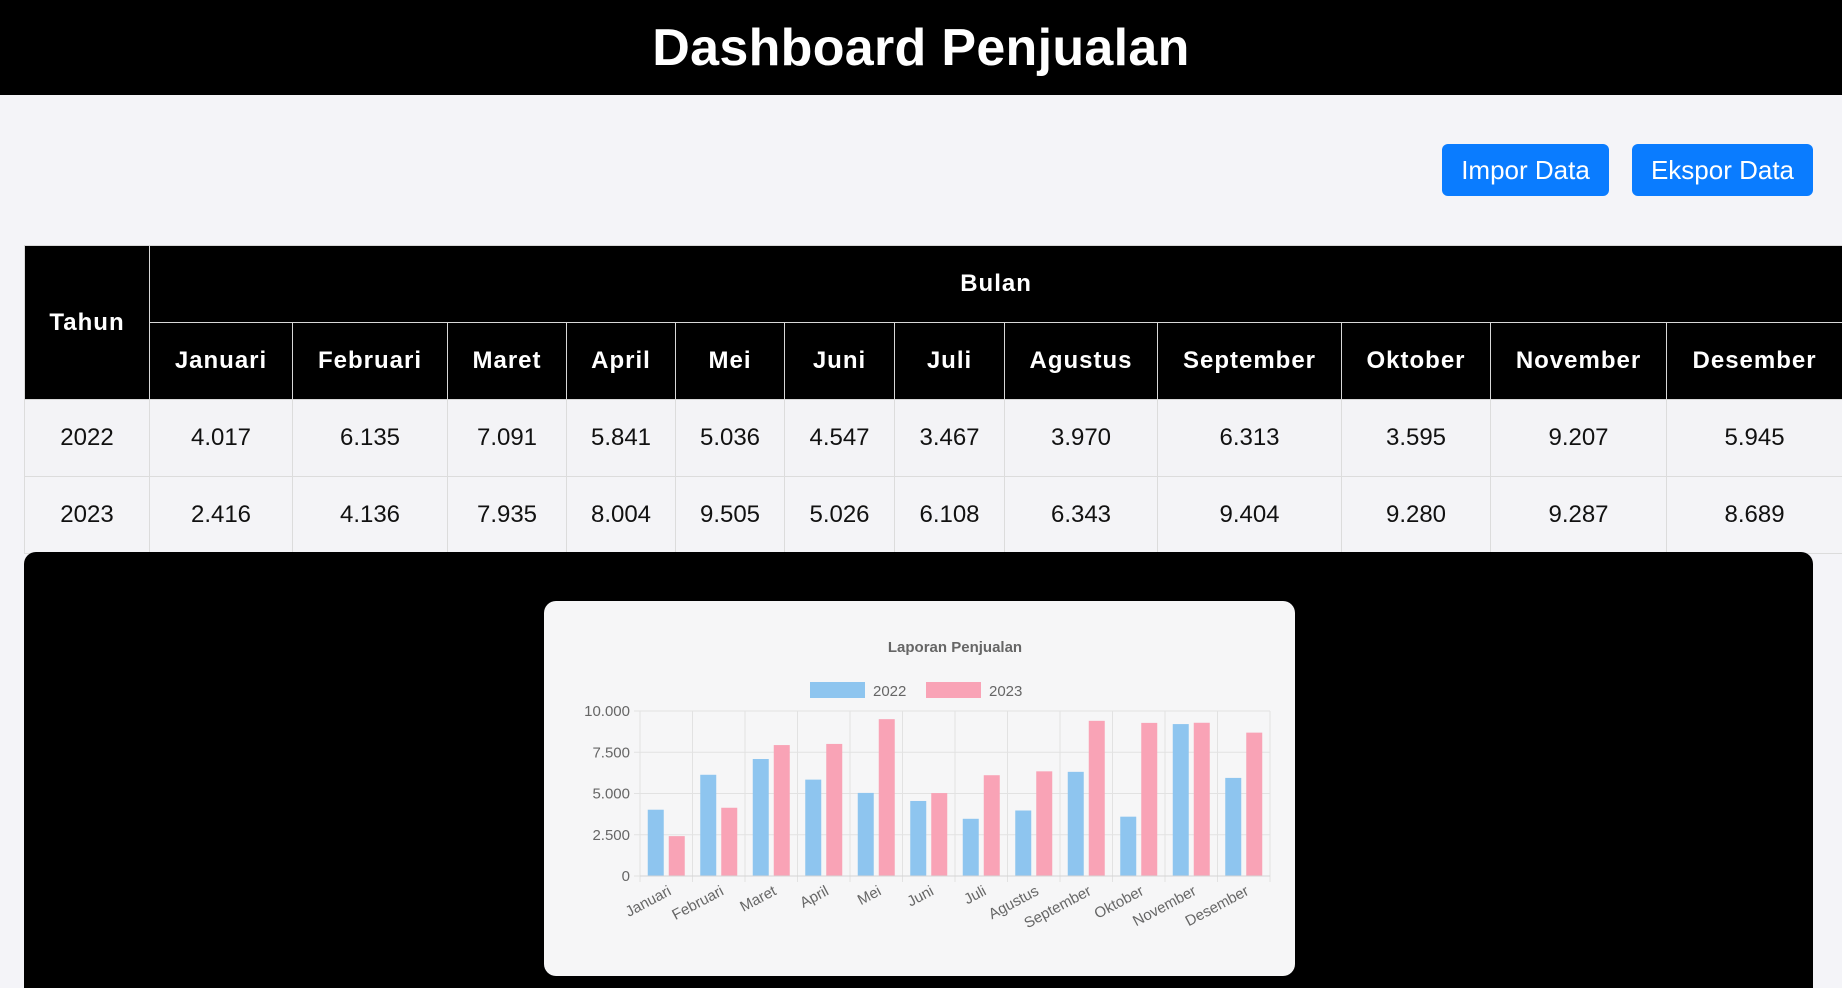 Image resolution: width=1842 pixels, height=988 pixels. Describe the element at coordinates (1722, 170) in the screenshot. I see `export-data-button: Ekspor Data` at that location.